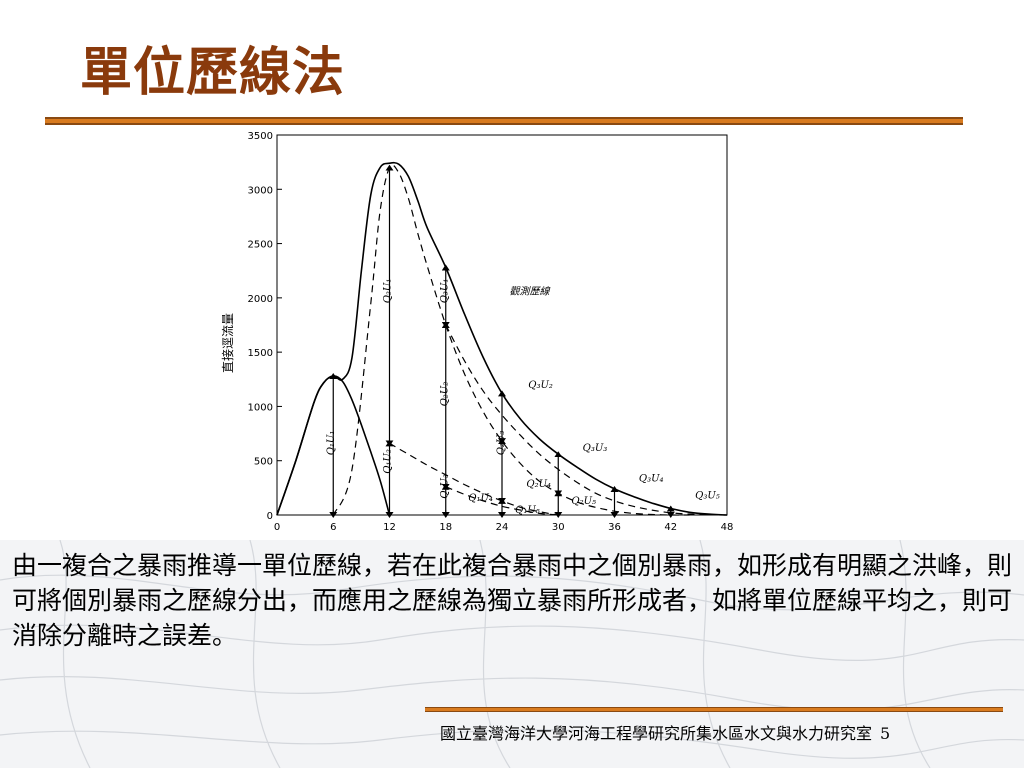 Image resolution: width=1024 pixels, height=768 pixels. What do you see at coordinates (714, 709) in the screenshot?
I see `footer-divider` at bounding box center [714, 709].